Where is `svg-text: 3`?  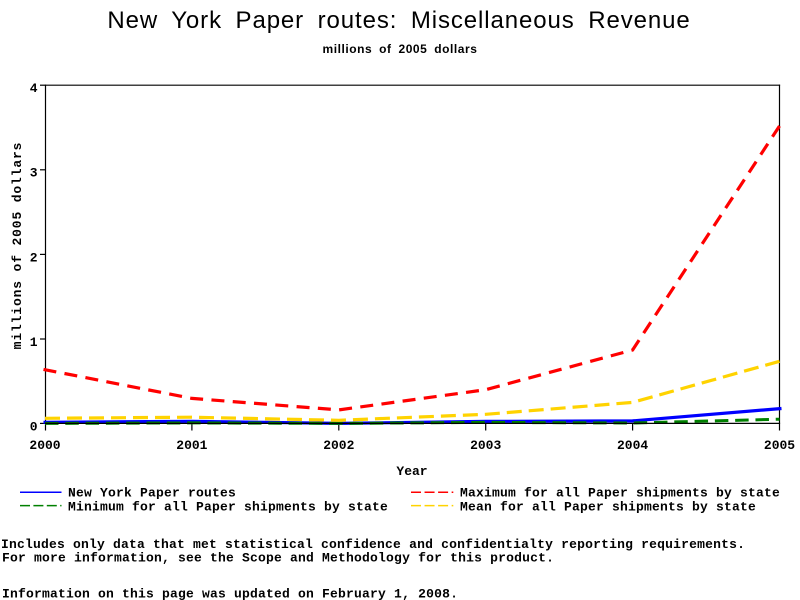 svg-text: 3 is located at coordinates (34, 173).